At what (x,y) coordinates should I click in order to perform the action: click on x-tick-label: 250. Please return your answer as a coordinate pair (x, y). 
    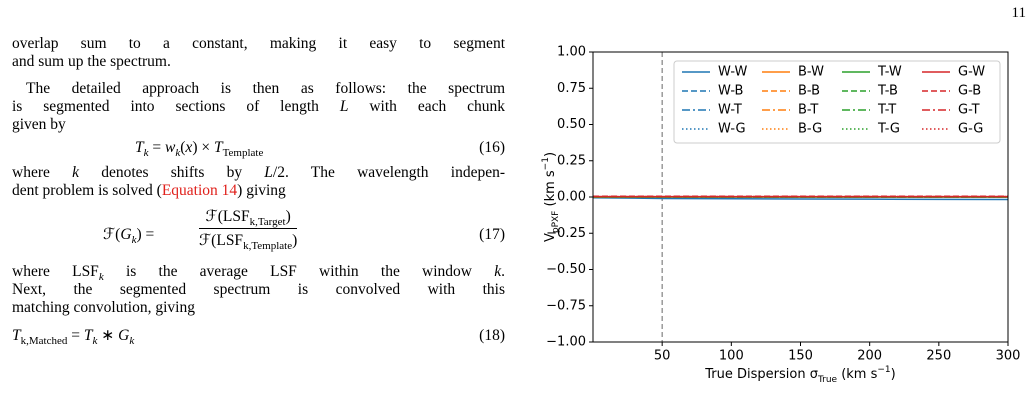
    Looking at the image, I should click on (938, 356).